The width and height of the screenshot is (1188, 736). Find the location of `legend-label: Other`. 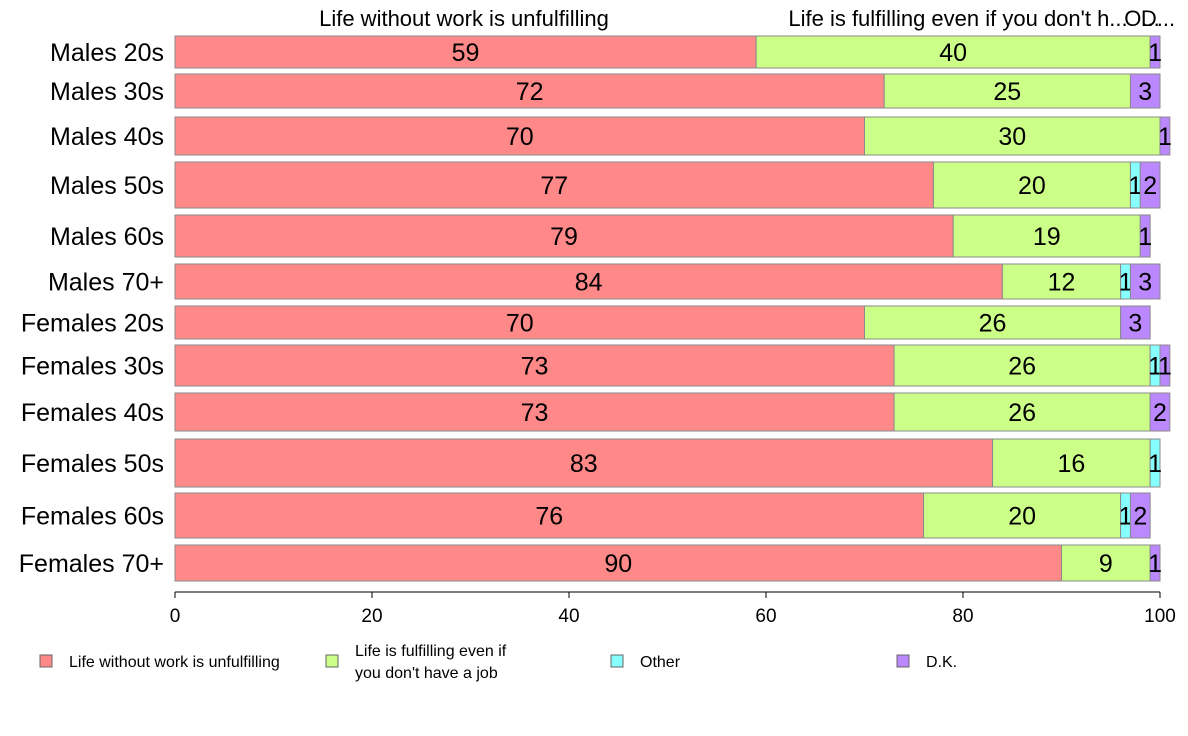

legend-label: Other is located at coordinates (660, 662).